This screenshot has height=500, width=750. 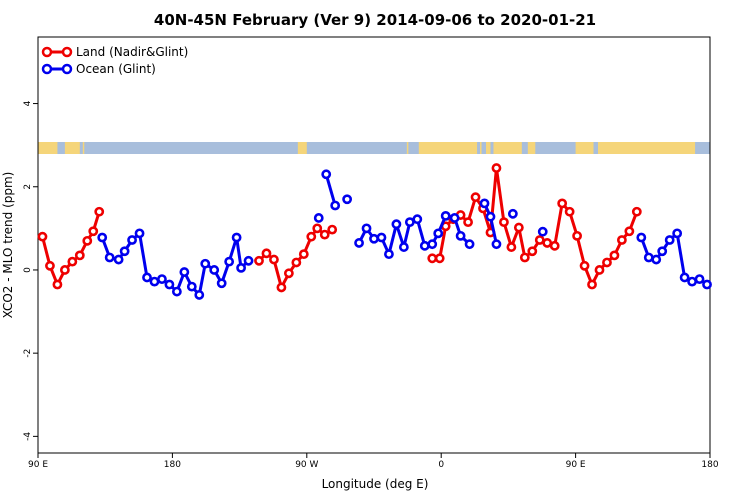 What do you see at coordinates (28, 187) in the screenshot?
I see `y-tick-label: 2` at bounding box center [28, 187].